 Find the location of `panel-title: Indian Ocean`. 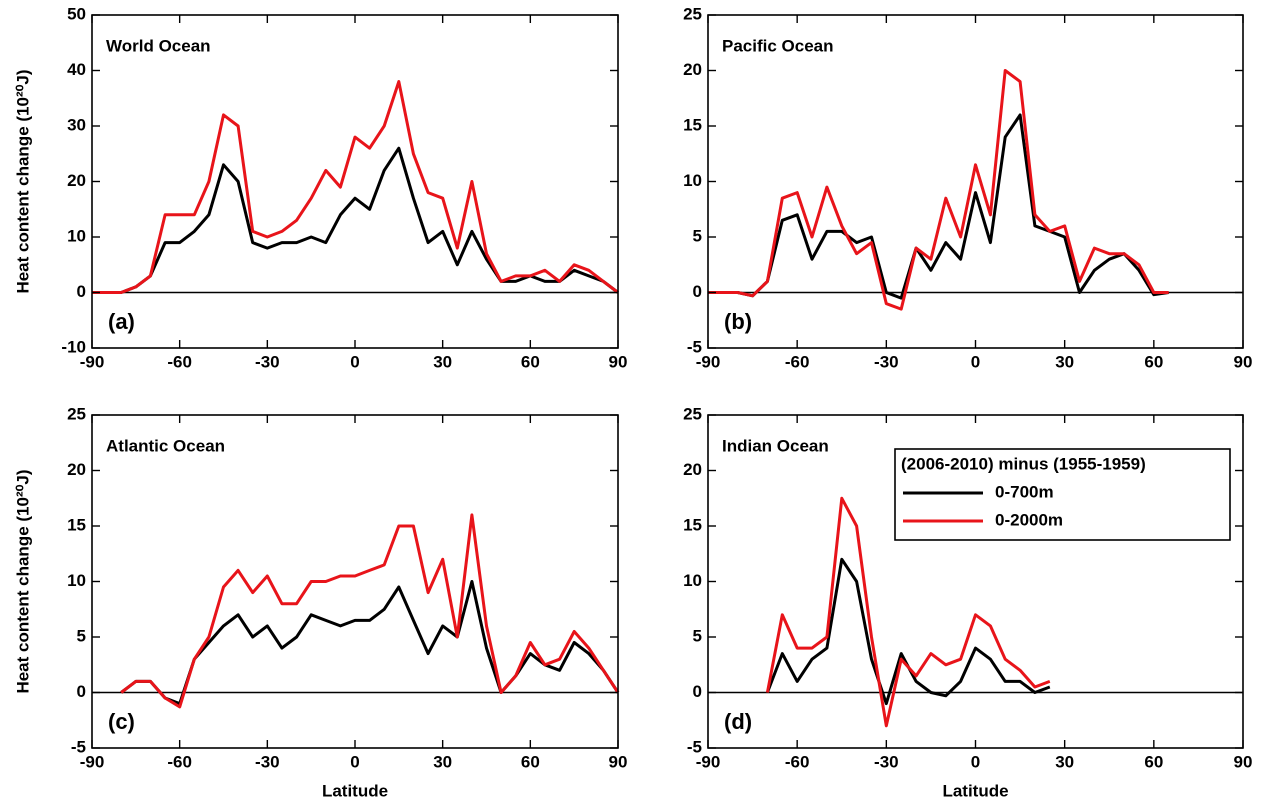

panel-title: Indian Ocean is located at coordinates (775, 445).